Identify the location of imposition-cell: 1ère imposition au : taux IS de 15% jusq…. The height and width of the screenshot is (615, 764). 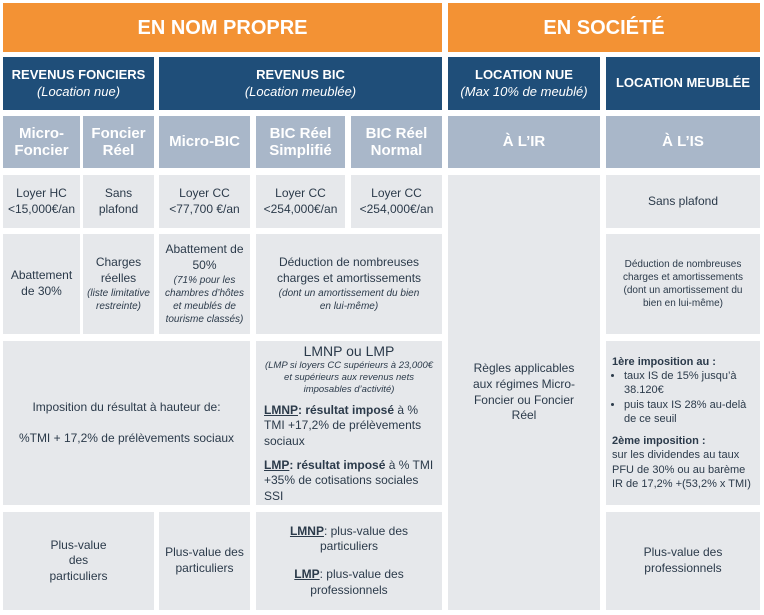
(683, 423).